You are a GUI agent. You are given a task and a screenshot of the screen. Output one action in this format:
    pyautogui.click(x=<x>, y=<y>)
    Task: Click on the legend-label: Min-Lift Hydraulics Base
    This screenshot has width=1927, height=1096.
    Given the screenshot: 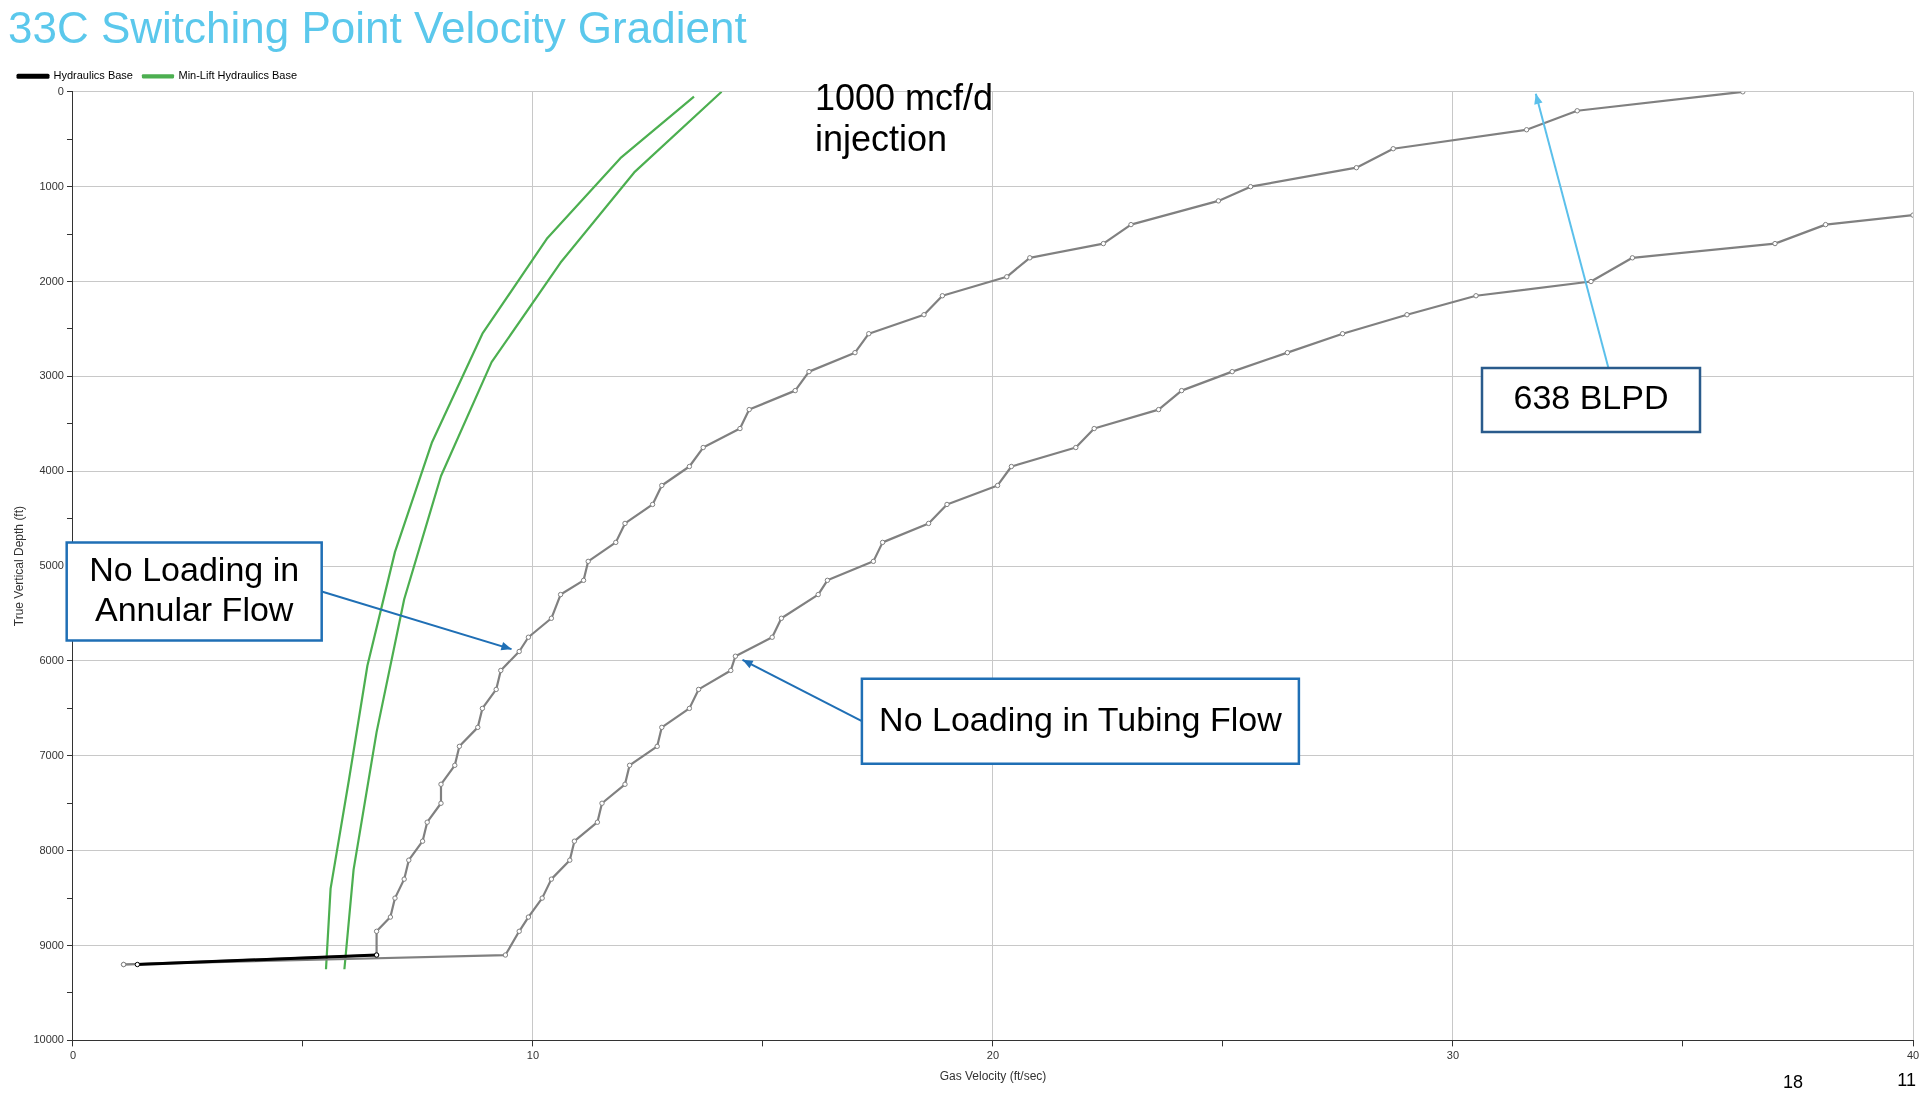 What is the action you would take?
    pyautogui.click(x=238, y=75)
    